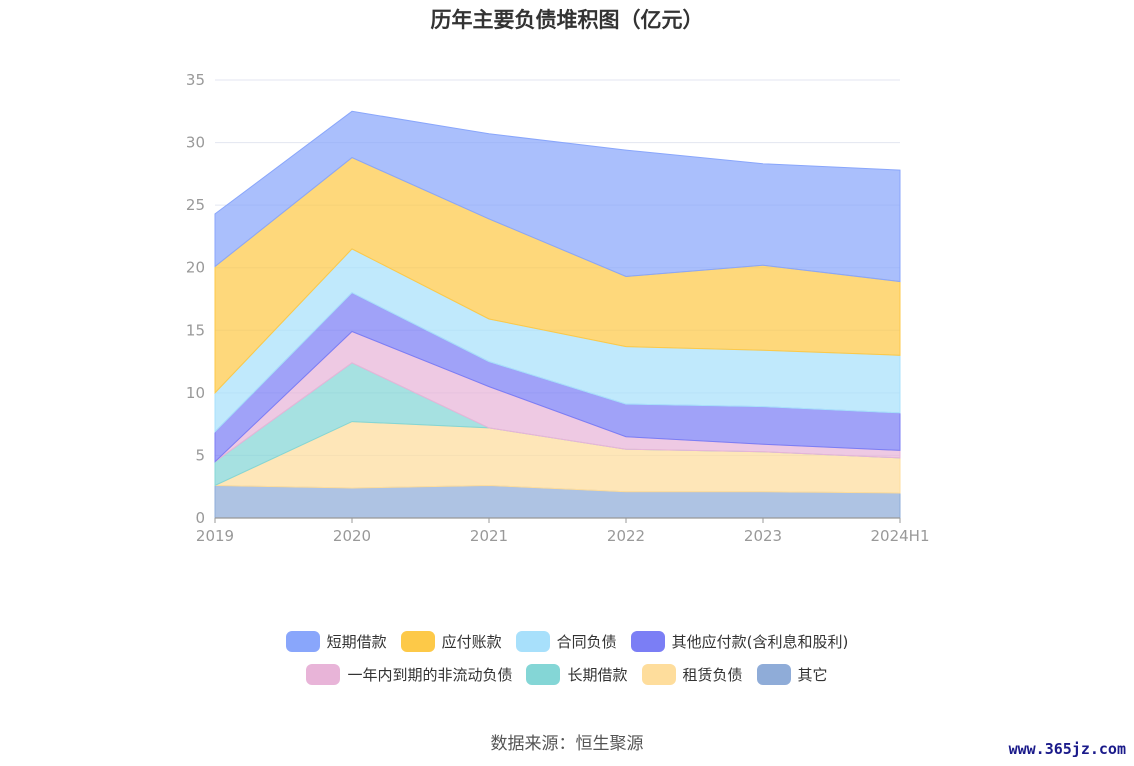  Describe the element at coordinates (626, 536) in the screenshot. I see `x-tick-label: 2022` at that location.